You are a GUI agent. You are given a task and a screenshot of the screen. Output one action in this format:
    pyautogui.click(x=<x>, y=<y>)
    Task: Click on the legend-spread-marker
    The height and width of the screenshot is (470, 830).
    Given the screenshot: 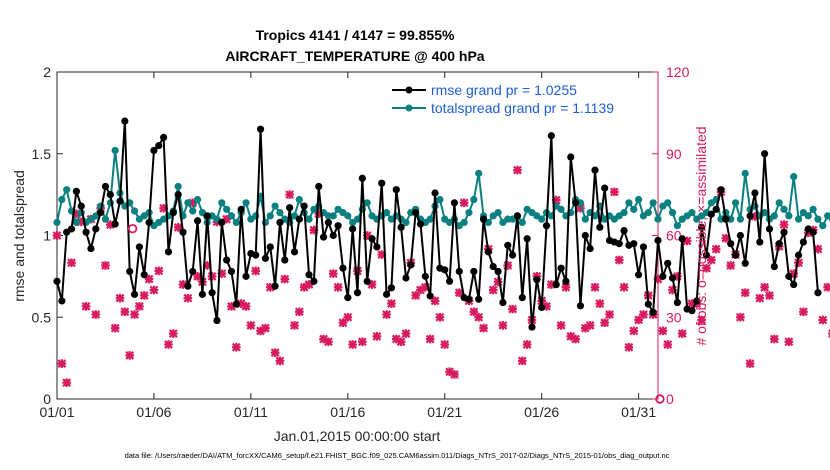 What is the action you would take?
    pyautogui.click(x=409, y=108)
    